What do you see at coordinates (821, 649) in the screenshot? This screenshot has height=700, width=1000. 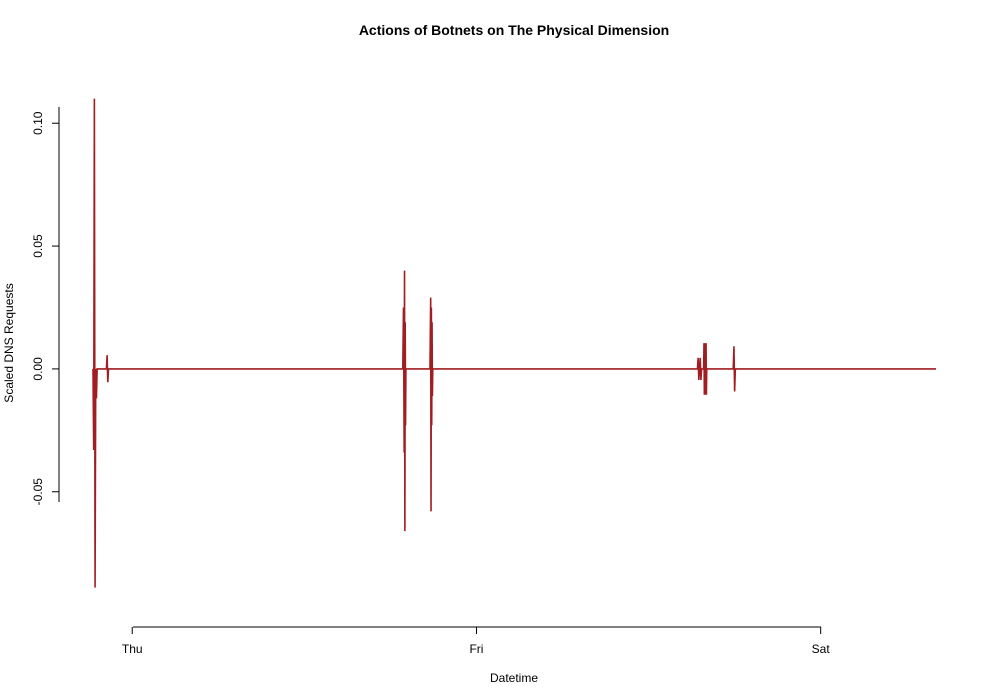 I see `x-tick-label: Sat` at bounding box center [821, 649].